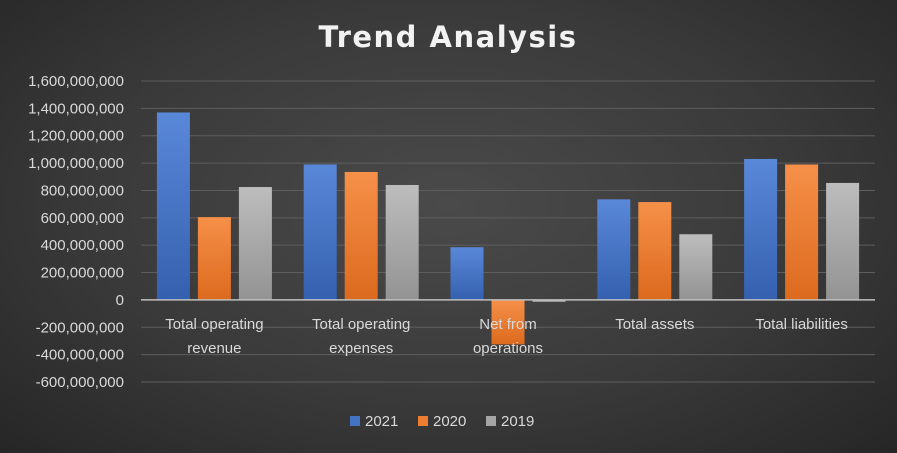  I want to click on y-tick-label: 800,000,000, so click(82, 190).